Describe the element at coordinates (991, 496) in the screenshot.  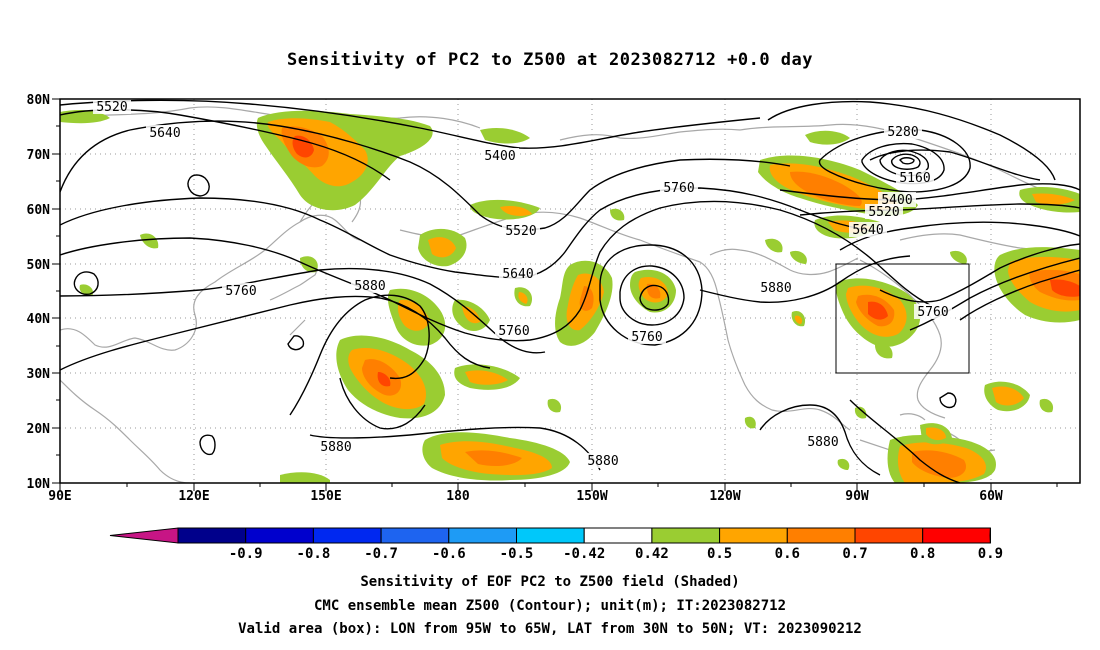
I see `lon-label-60w: 60W` at that location.